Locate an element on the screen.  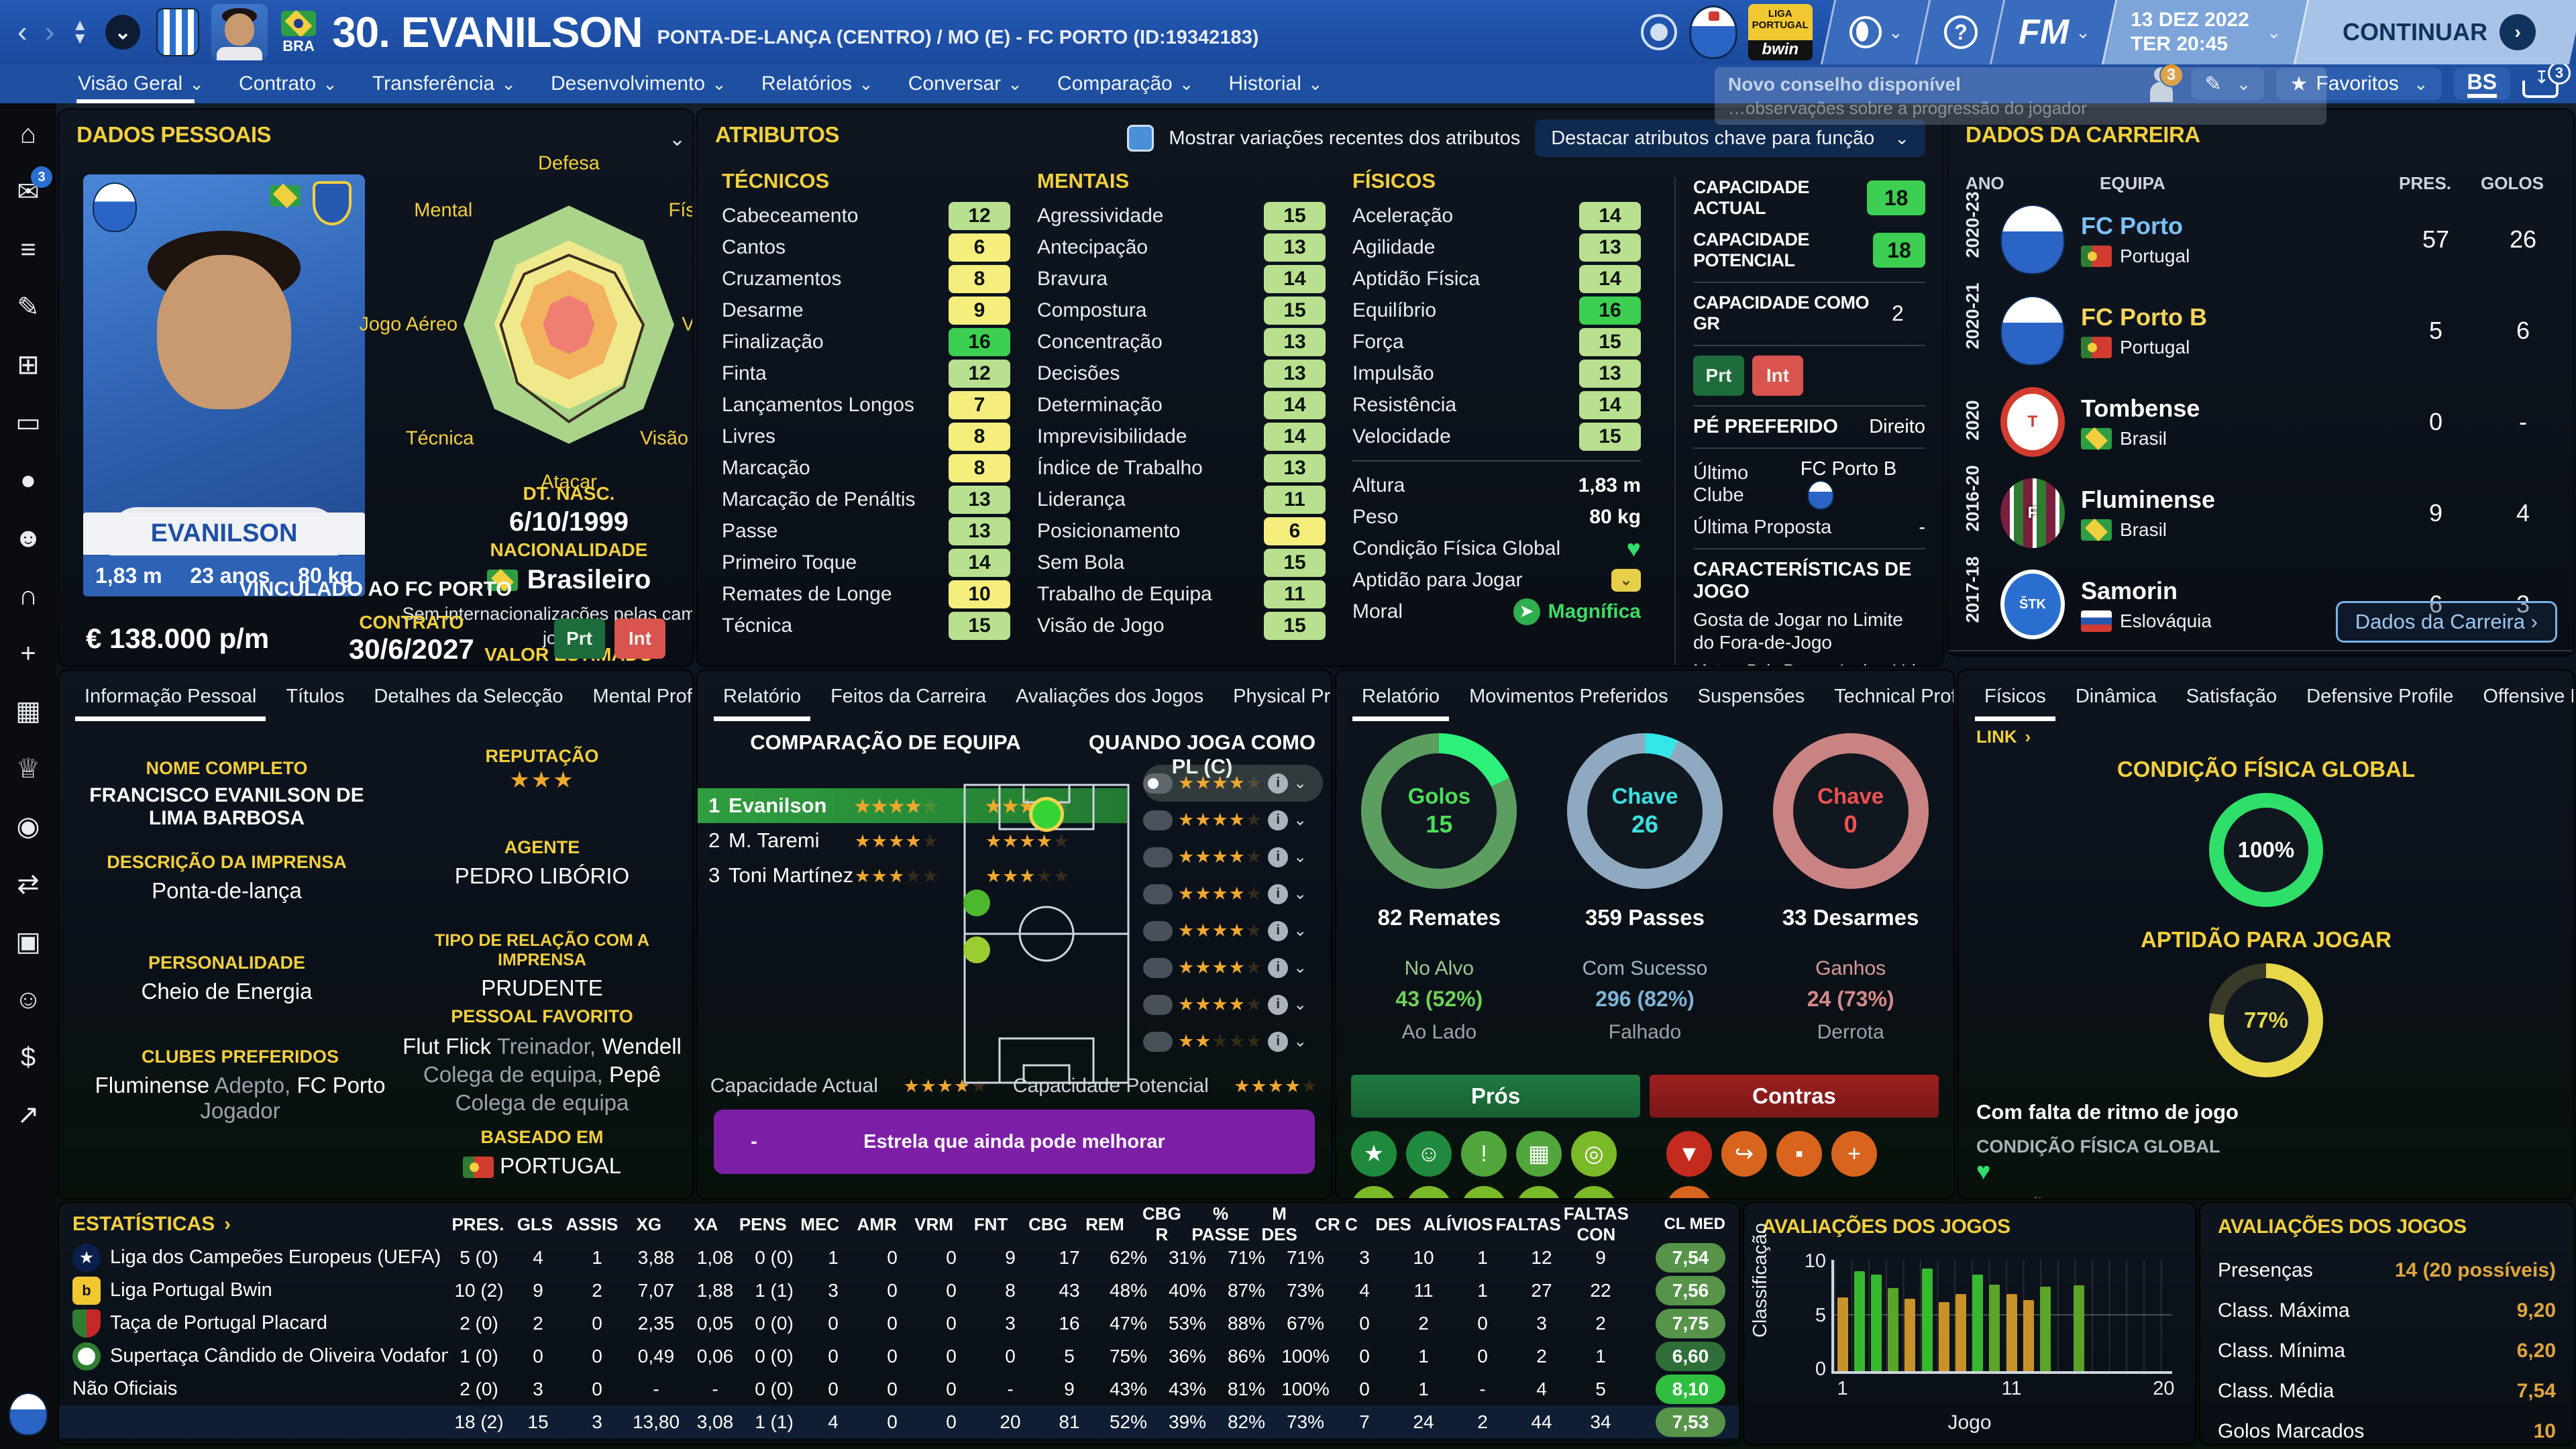
career-row: 2017-18 ŠTK Samorin Eslováquia 6 3 is located at coordinates (2260, 603).